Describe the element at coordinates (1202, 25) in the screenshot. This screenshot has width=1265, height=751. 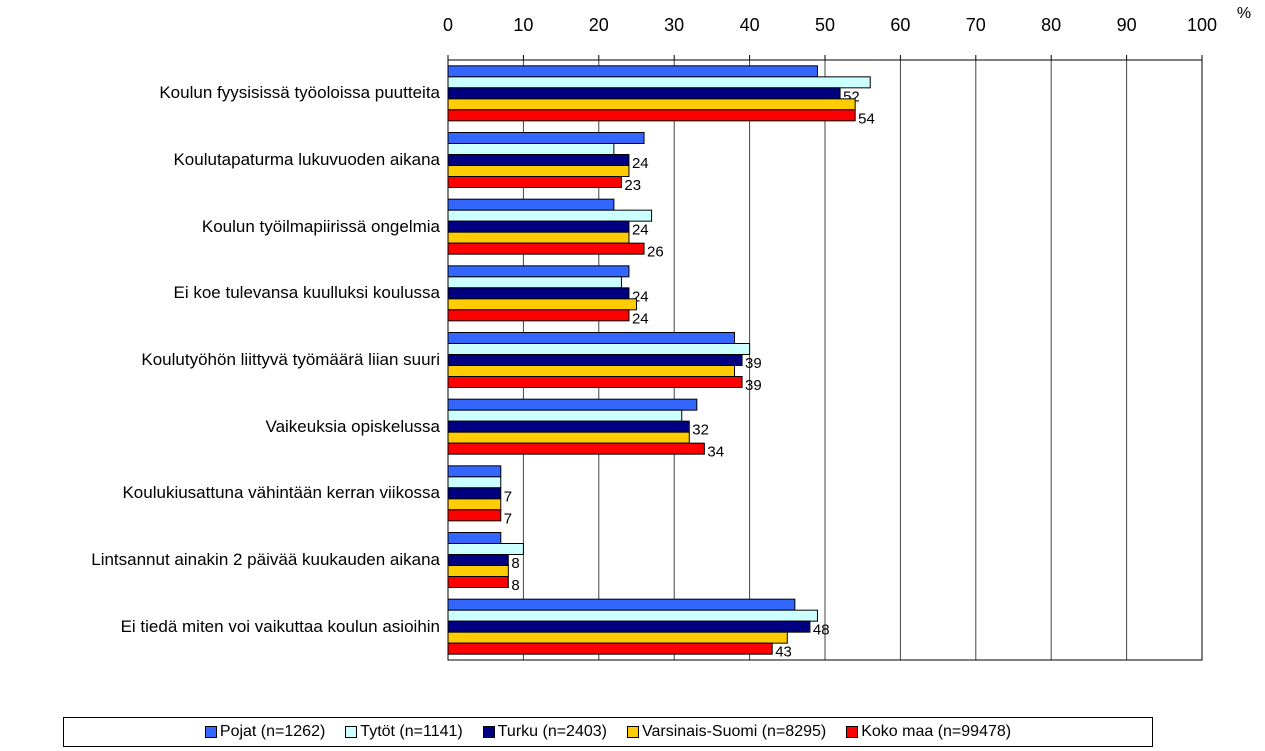
I see `x-tick-label: 100` at that location.